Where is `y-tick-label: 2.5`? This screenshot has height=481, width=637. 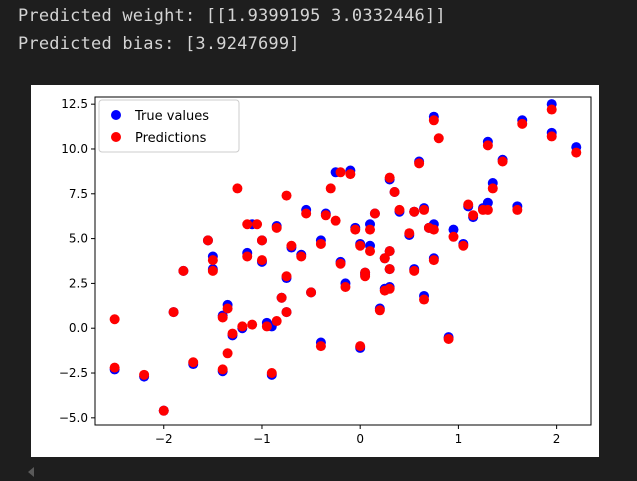 y-tick-label: 2.5 is located at coordinates (78, 283).